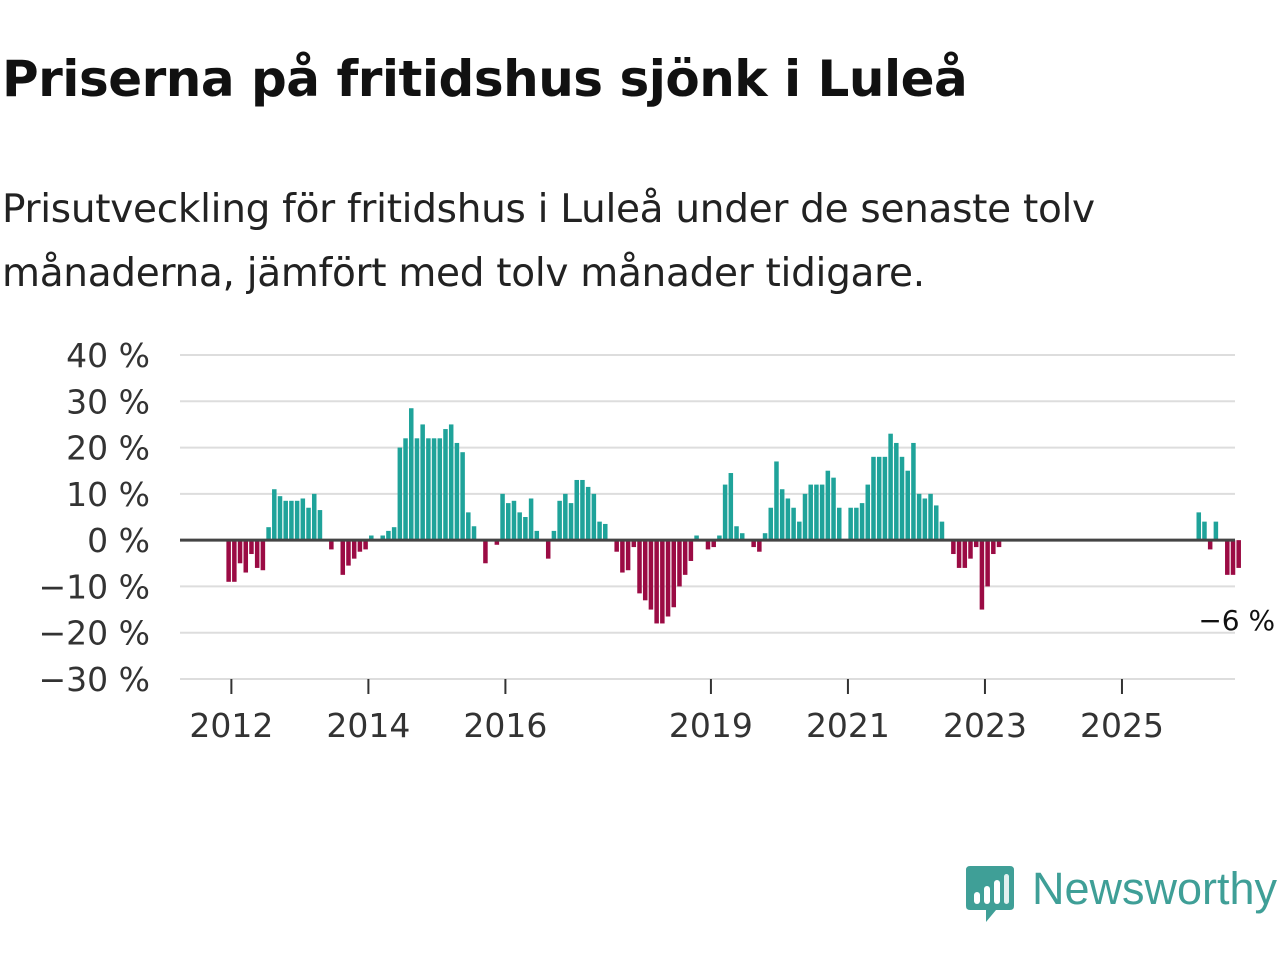  I want to click on brand-name: Newsworthy, so click(1155, 888).